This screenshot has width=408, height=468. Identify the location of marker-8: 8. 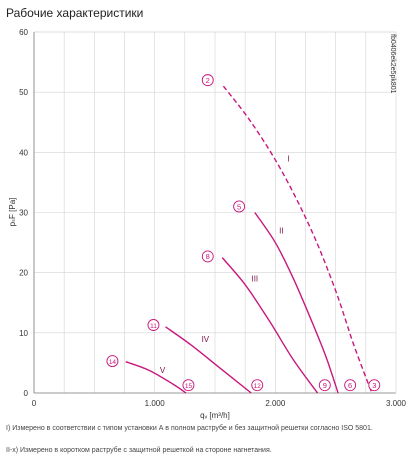
(207, 256).